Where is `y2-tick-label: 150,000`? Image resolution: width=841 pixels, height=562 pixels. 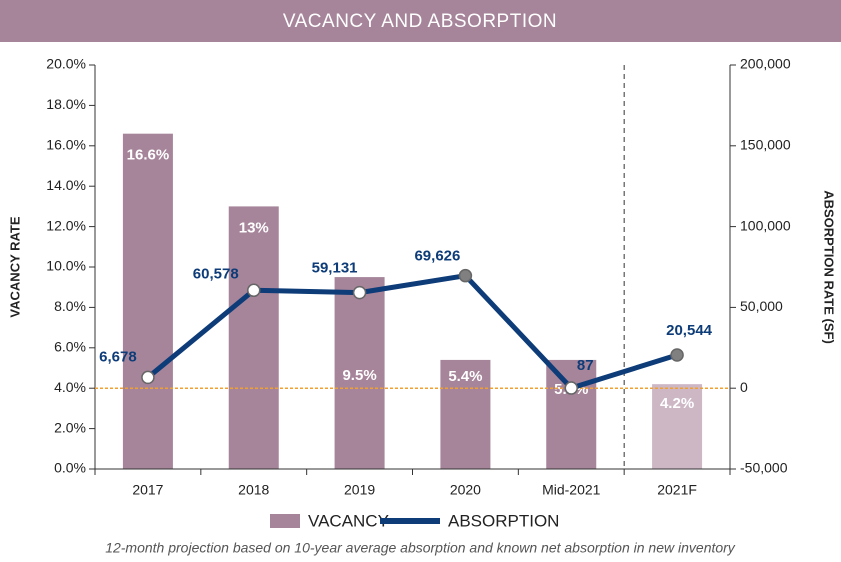 y2-tick-label: 150,000 is located at coordinates (765, 145).